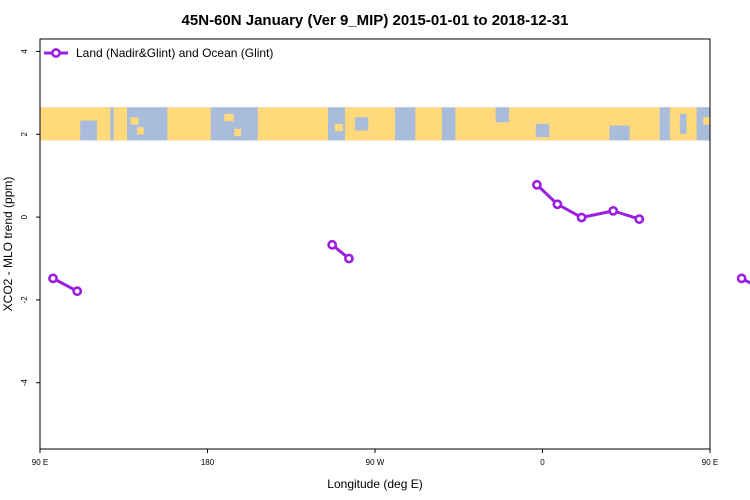 The height and width of the screenshot is (500, 750). What do you see at coordinates (24, 216) in the screenshot?
I see `y-tick-label: 0` at bounding box center [24, 216].